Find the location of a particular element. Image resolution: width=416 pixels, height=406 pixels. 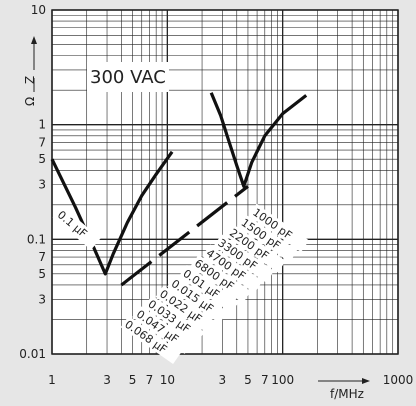

voltage-box is located at coordinates (128, 77).